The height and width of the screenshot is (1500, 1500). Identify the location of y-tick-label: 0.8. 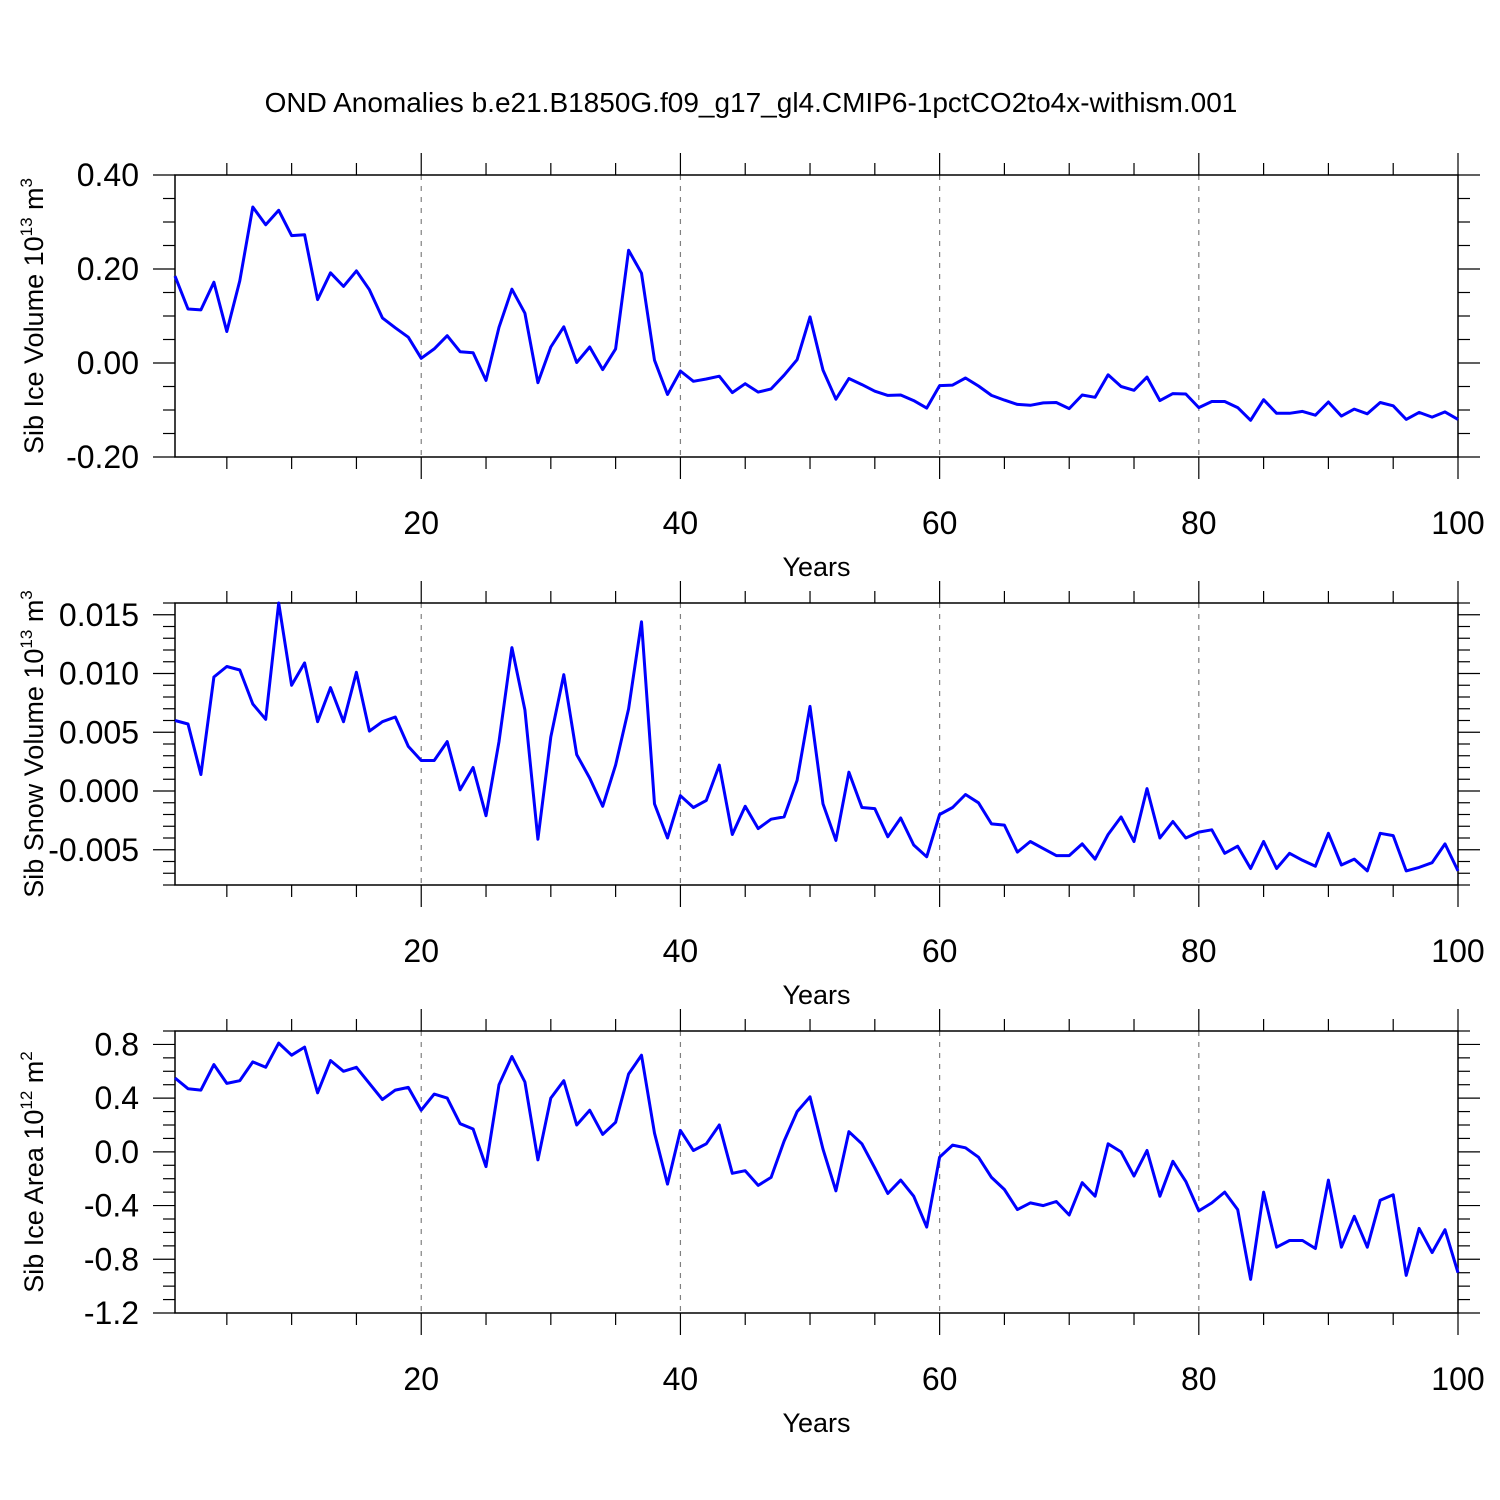
(117, 1044).